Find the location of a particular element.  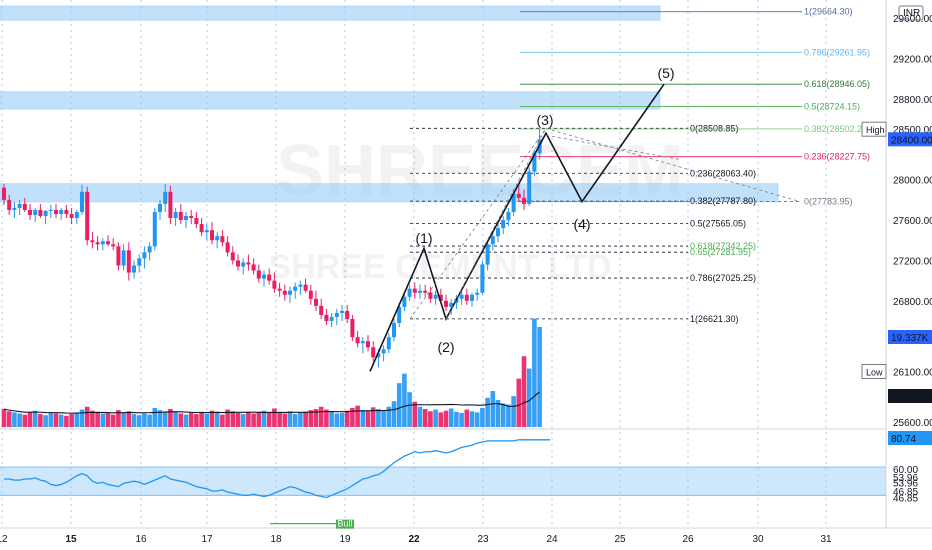

high-tag is located at coordinates (874, 129).